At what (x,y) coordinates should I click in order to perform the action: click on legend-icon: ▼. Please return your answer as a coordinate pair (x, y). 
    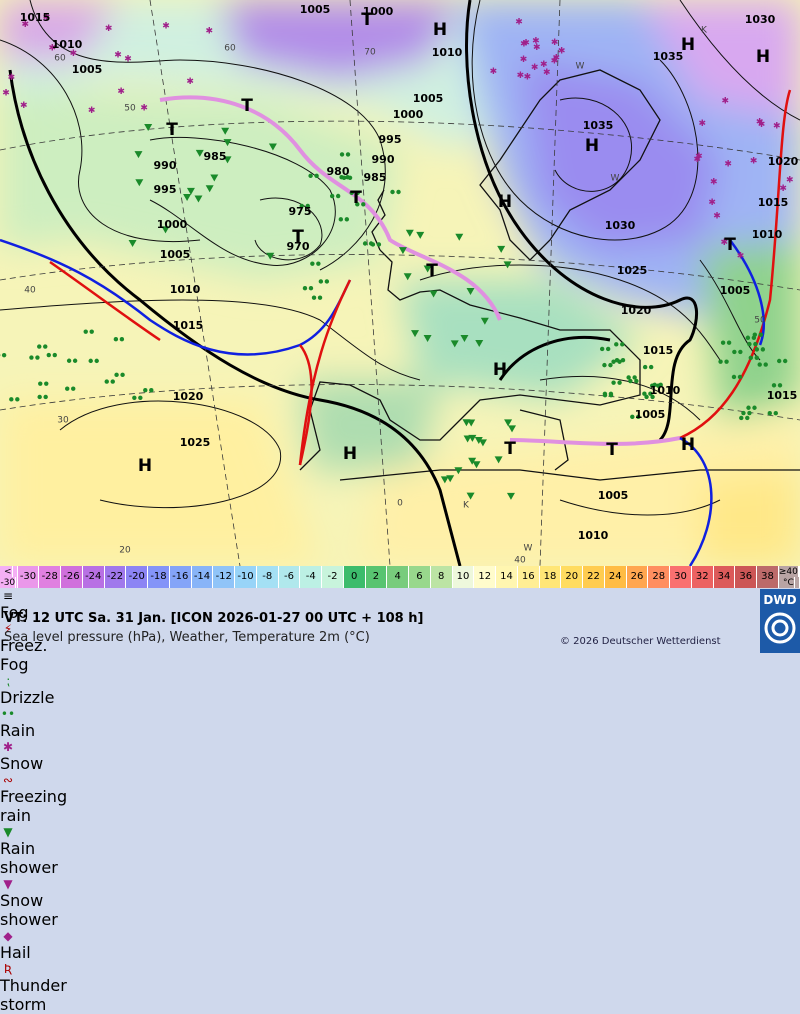
    Looking at the image, I should click on (8, 884).